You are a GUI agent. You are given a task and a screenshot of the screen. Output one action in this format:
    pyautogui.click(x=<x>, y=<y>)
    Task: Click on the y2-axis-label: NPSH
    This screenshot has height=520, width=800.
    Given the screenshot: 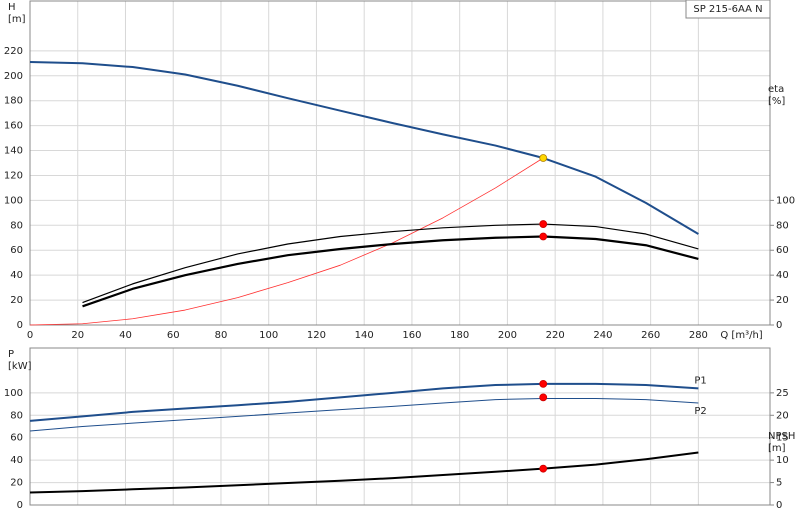 What is the action you would take?
    pyautogui.click(x=781, y=436)
    